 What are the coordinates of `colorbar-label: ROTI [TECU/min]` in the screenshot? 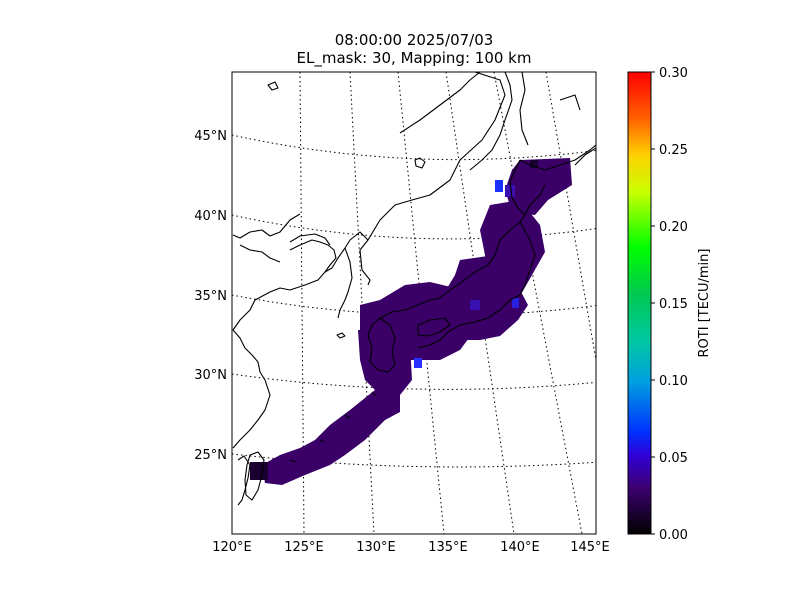 It's located at (704, 303).